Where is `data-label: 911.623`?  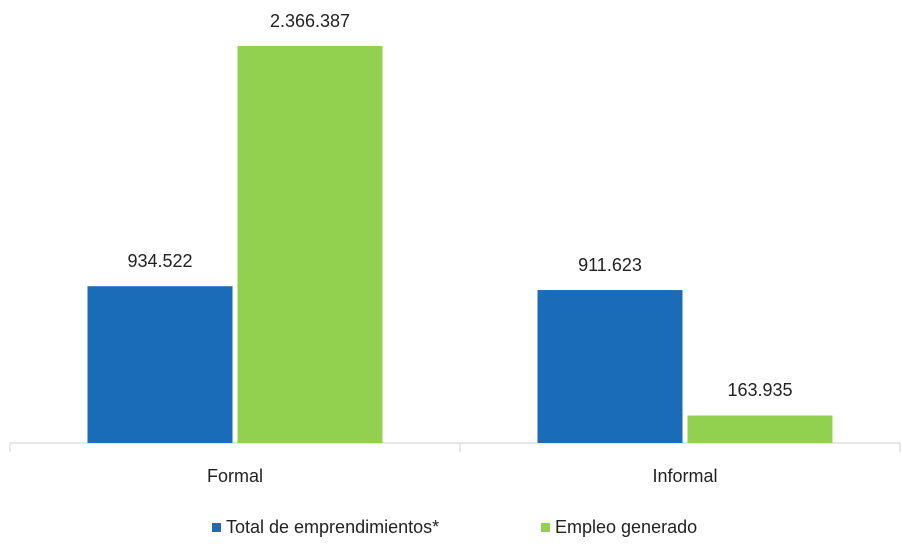 data-label: 911.623 is located at coordinates (610, 265).